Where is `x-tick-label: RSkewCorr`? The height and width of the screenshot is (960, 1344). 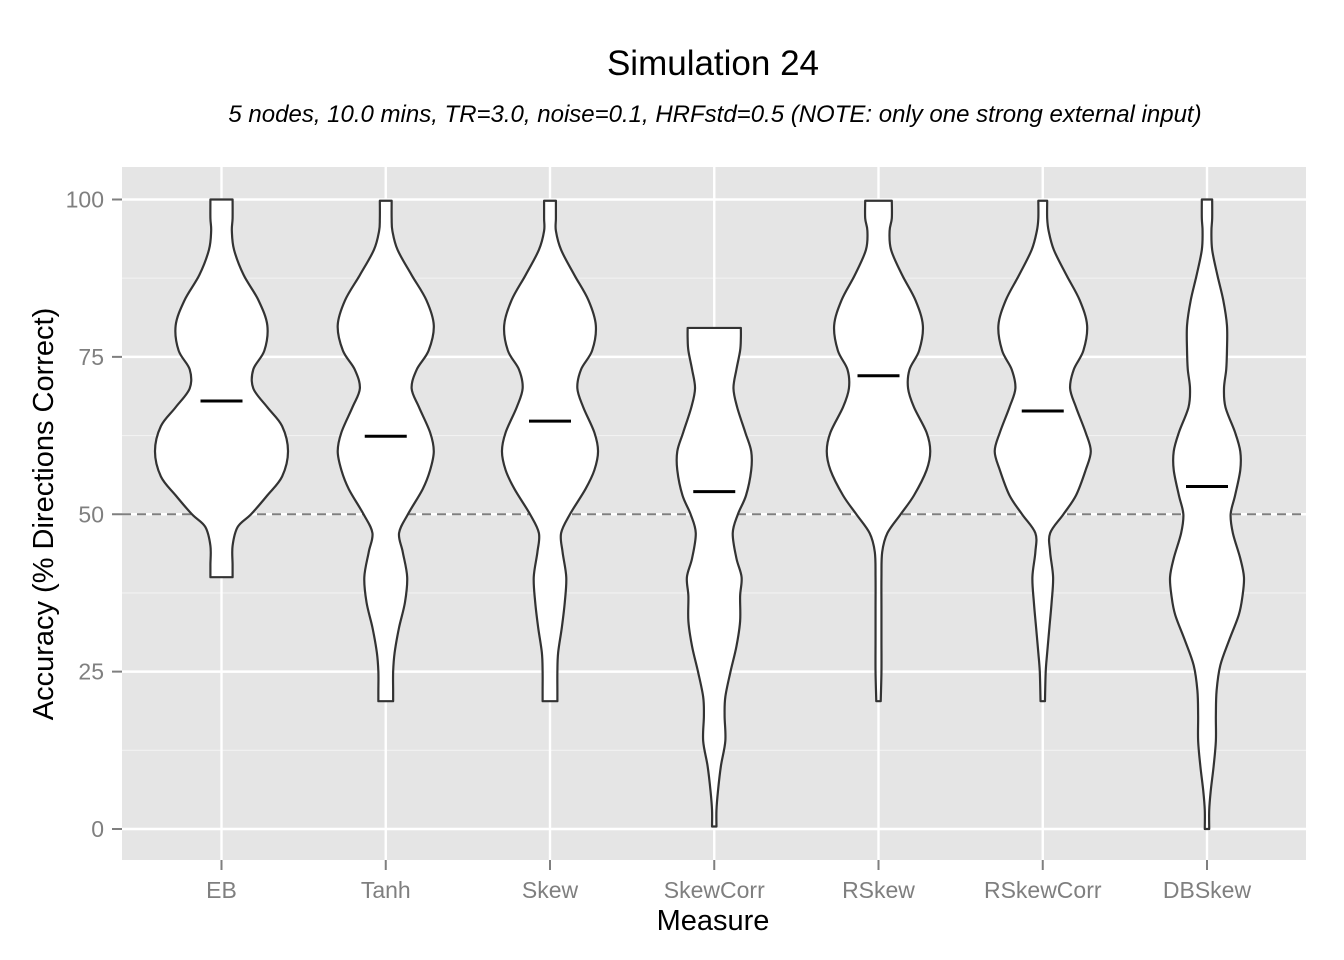 x-tick-label: RSkewCorr is located at coordinates (1043, 890).